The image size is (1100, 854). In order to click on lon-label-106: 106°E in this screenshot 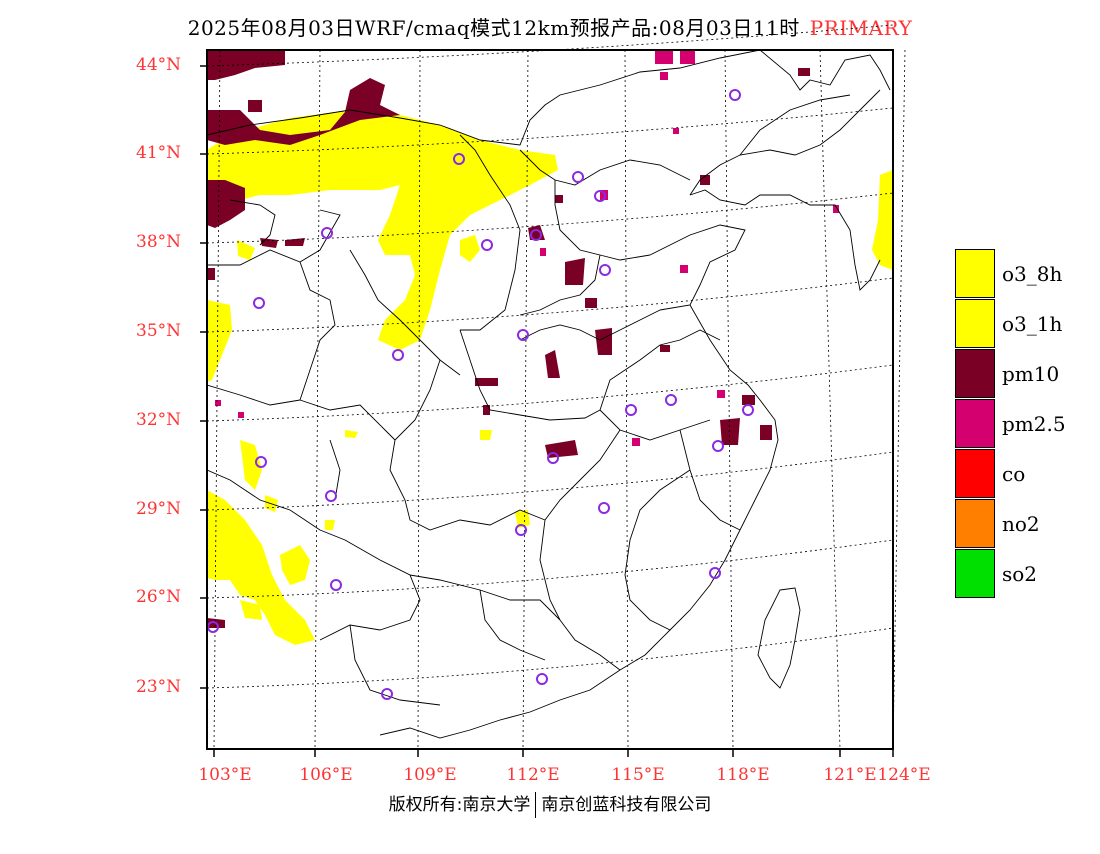, I will do `click(326, 775)`.